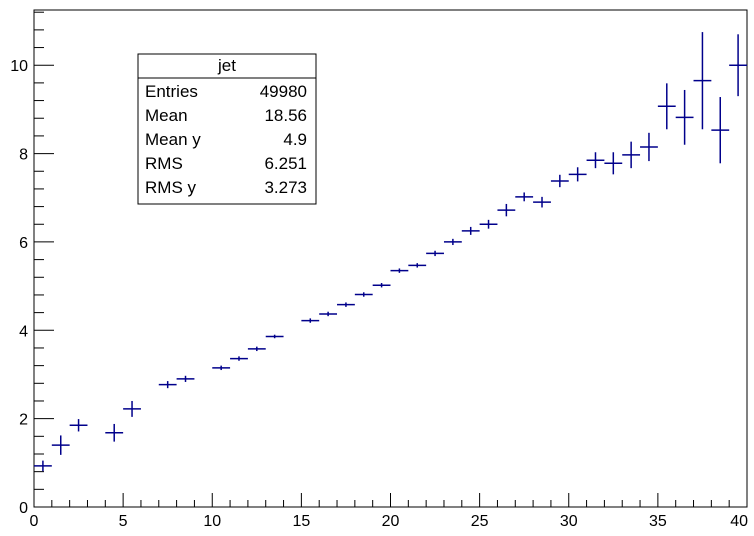 The width and height of the screenshot is (754, 536). What do you see at coordinates (166, 115) in the screenshot?
I see `stats-label-mean: Mean` at bounding box center [166, 115].